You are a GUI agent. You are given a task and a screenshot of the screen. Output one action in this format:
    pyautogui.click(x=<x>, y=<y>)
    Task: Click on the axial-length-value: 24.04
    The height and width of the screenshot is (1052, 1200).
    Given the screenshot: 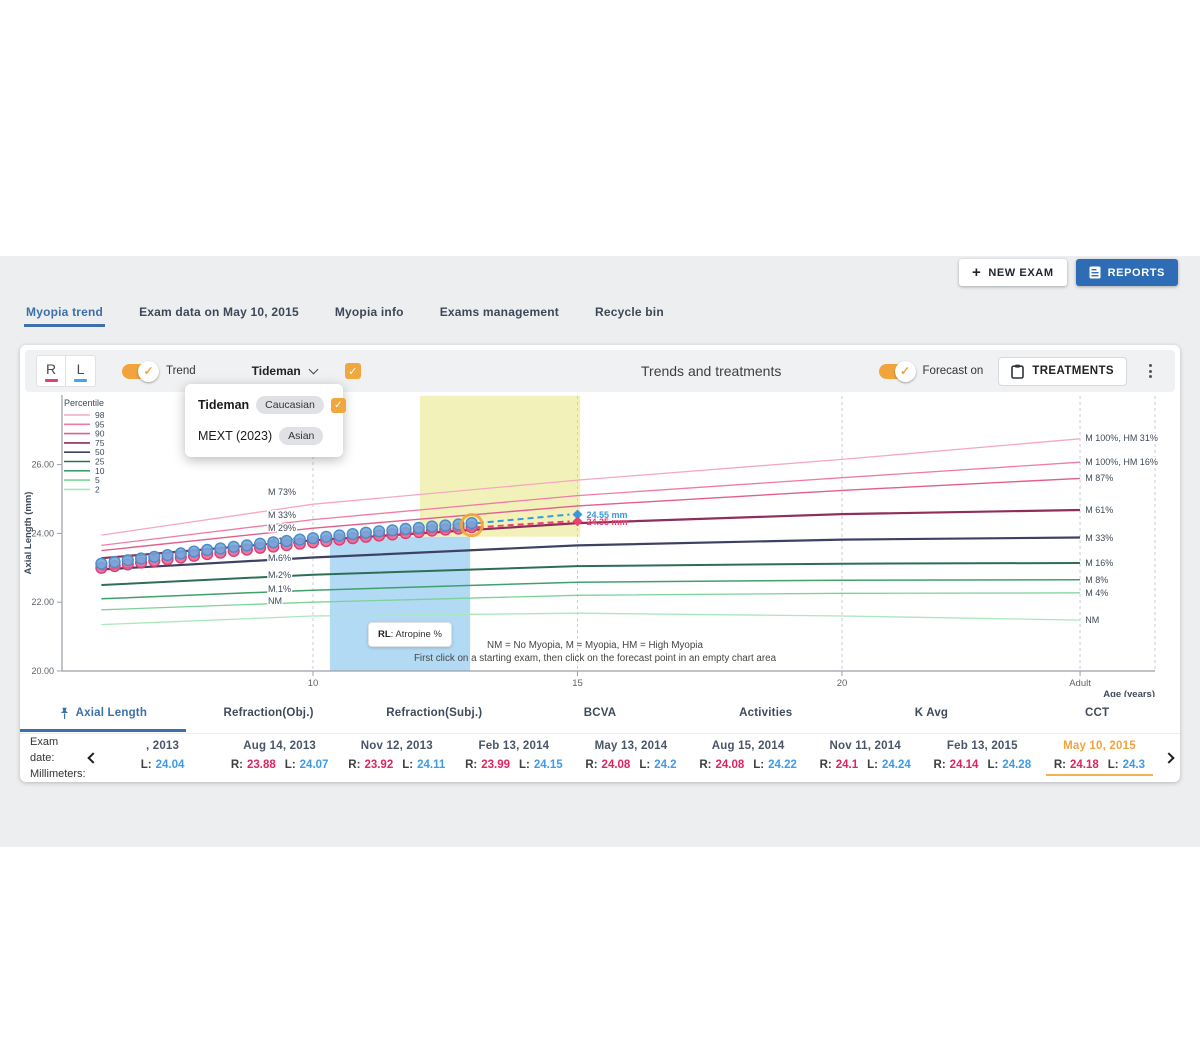 What is the action you would take?
    pyautogui.click(x=170, y=764)
    